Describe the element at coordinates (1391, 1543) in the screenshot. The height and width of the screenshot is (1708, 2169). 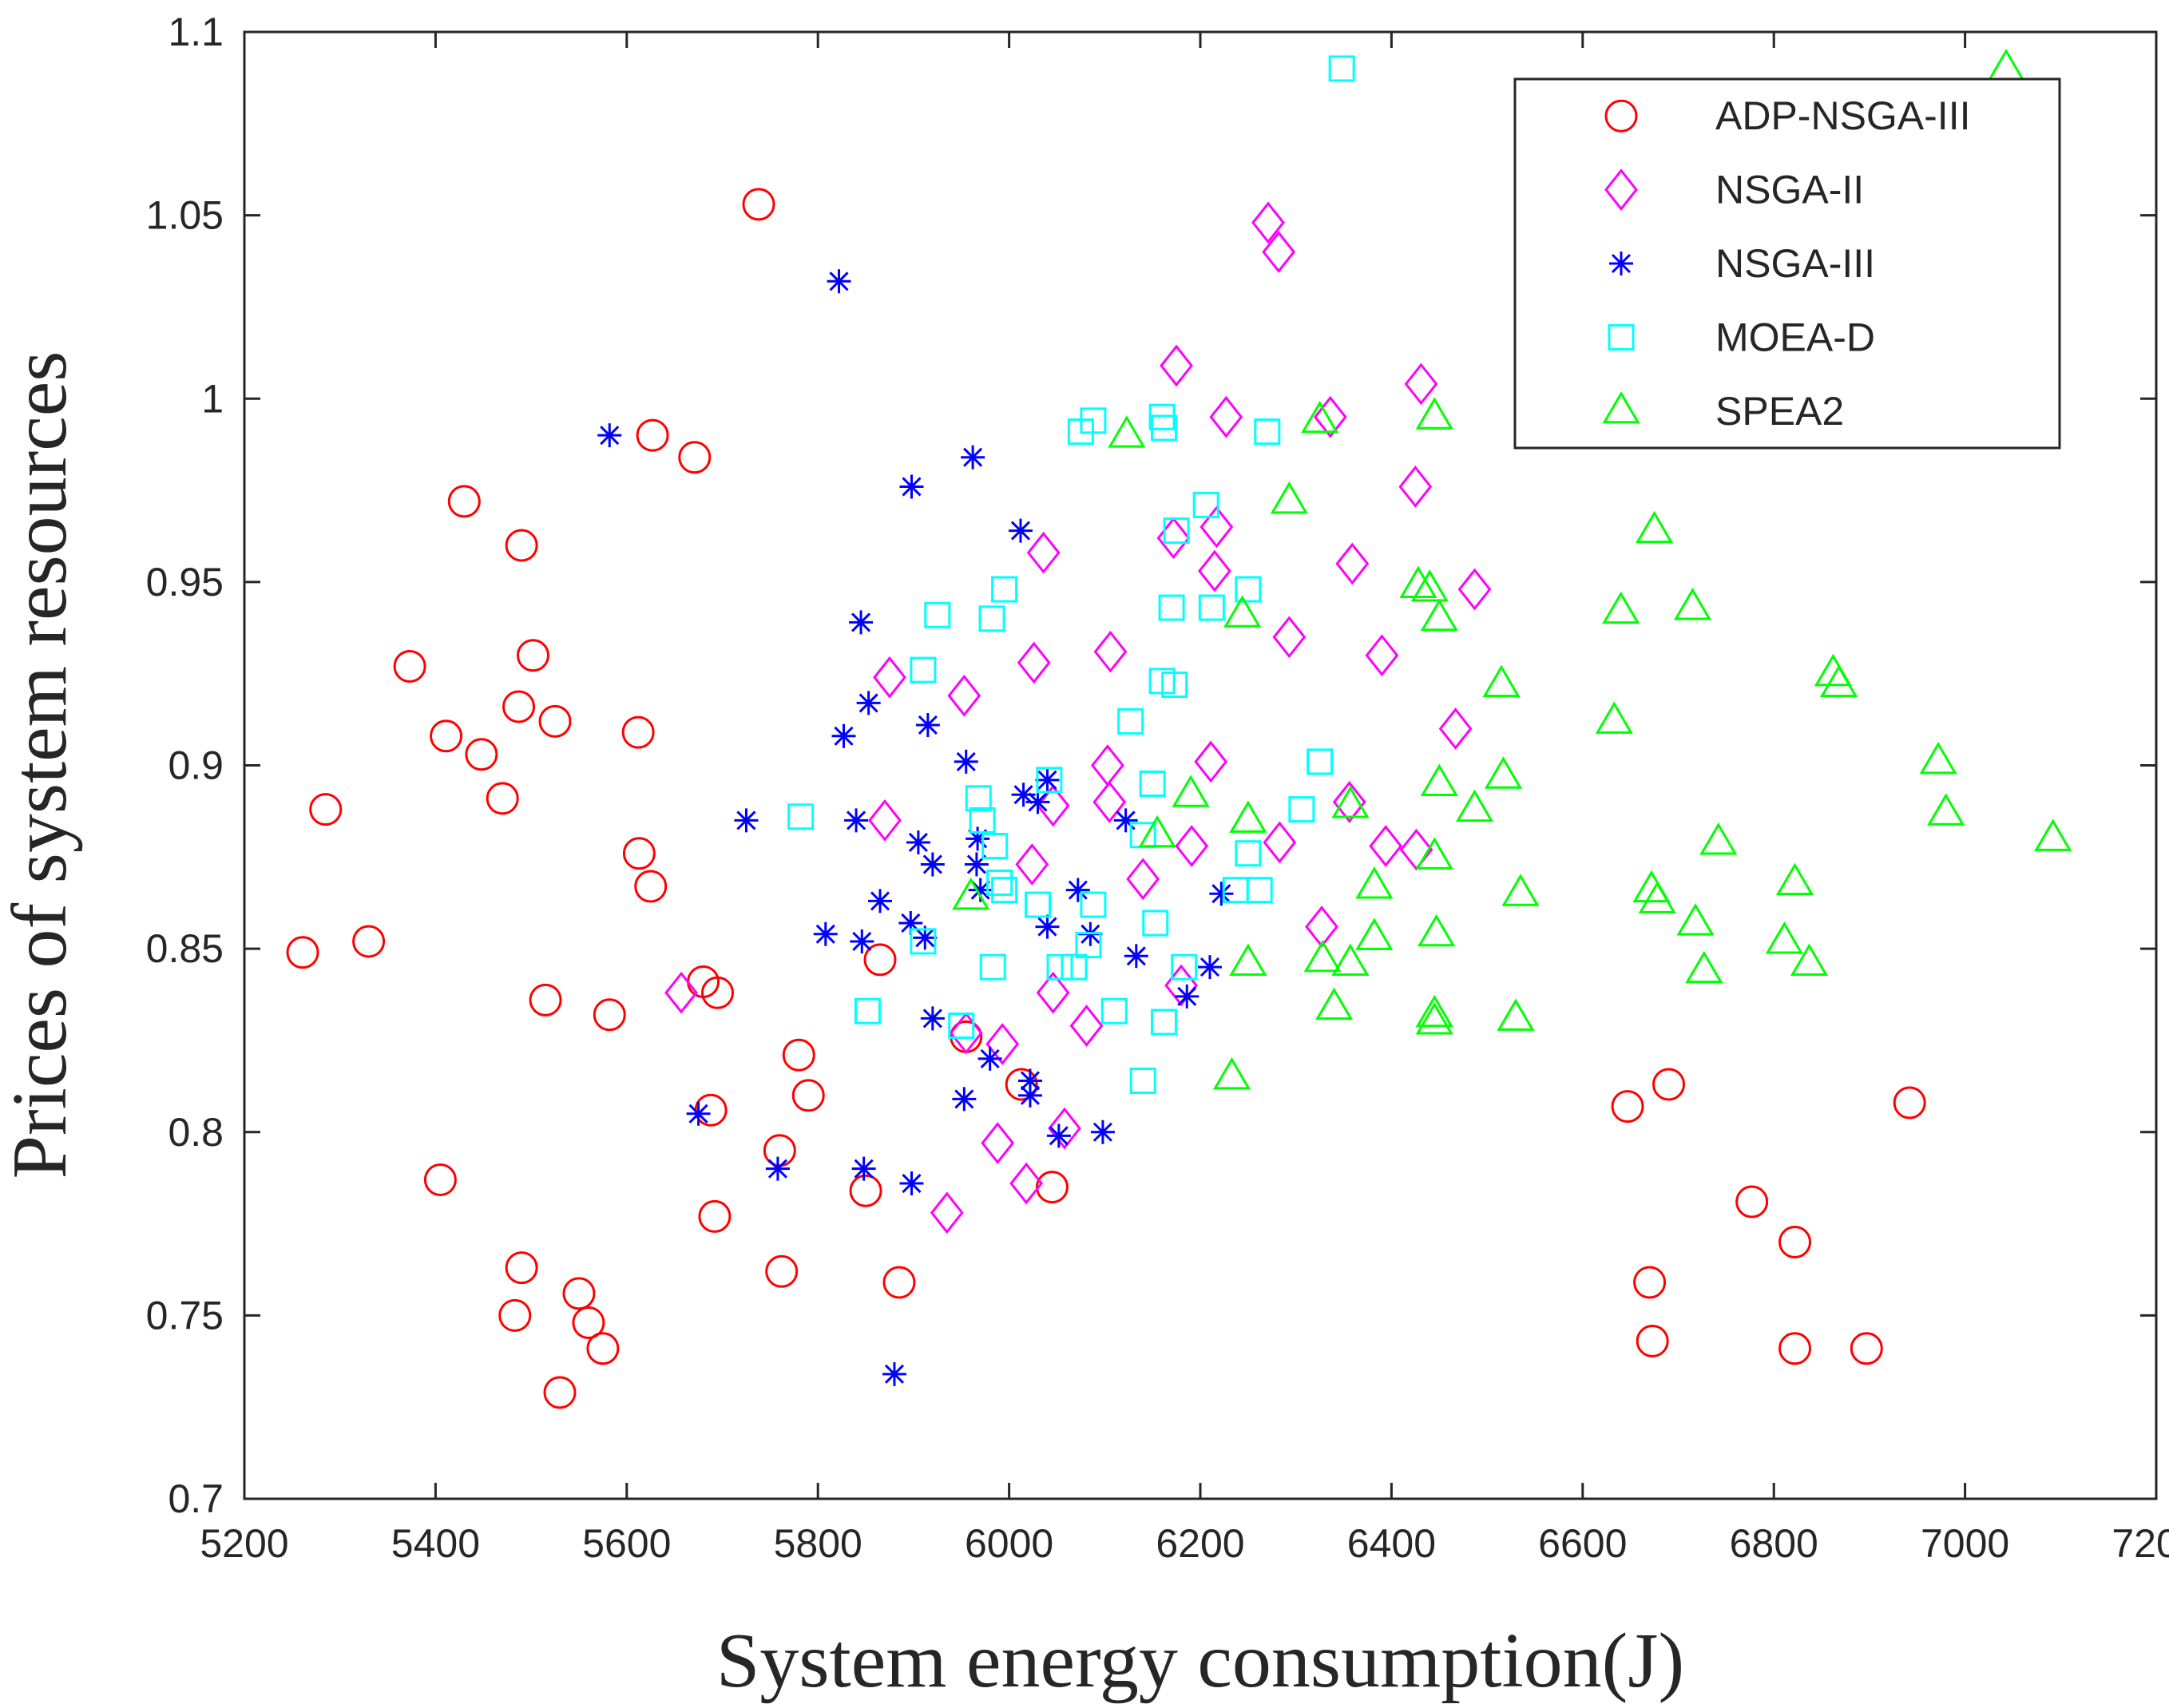
I see `x-tick-label-6: 6400` at that location.